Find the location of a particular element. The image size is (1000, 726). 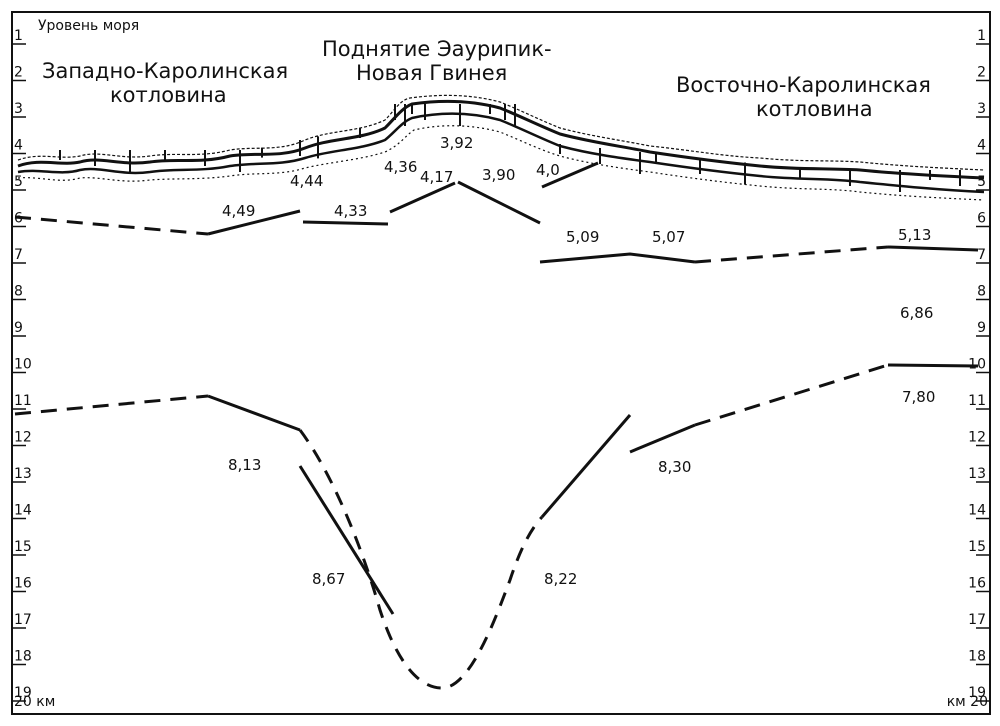

right-depth-tick-label: 8 is located at coordinates (981, 292).